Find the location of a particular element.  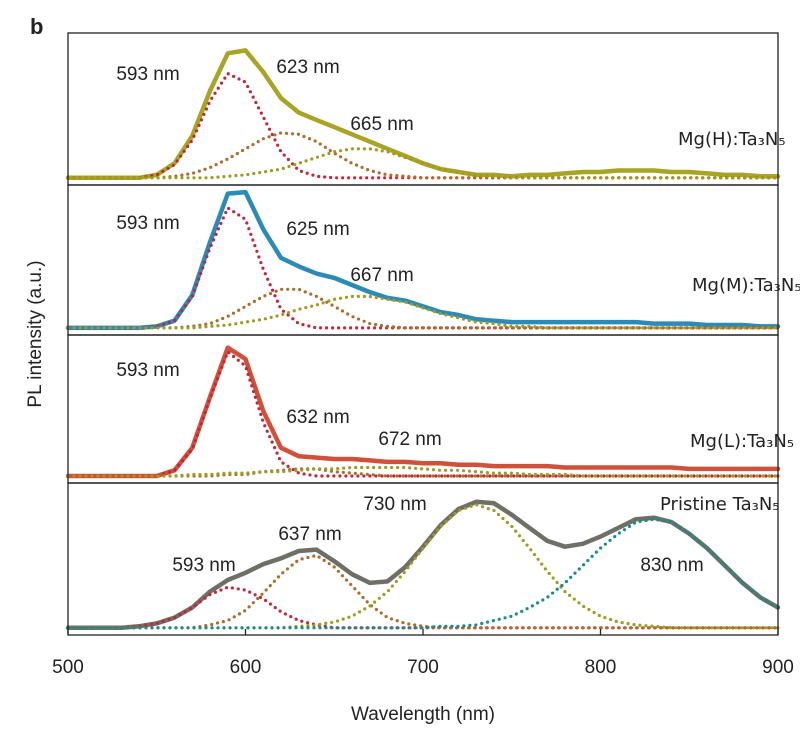

x-axis-label: Wavelength (nm) is located at coordinates (423, 714).